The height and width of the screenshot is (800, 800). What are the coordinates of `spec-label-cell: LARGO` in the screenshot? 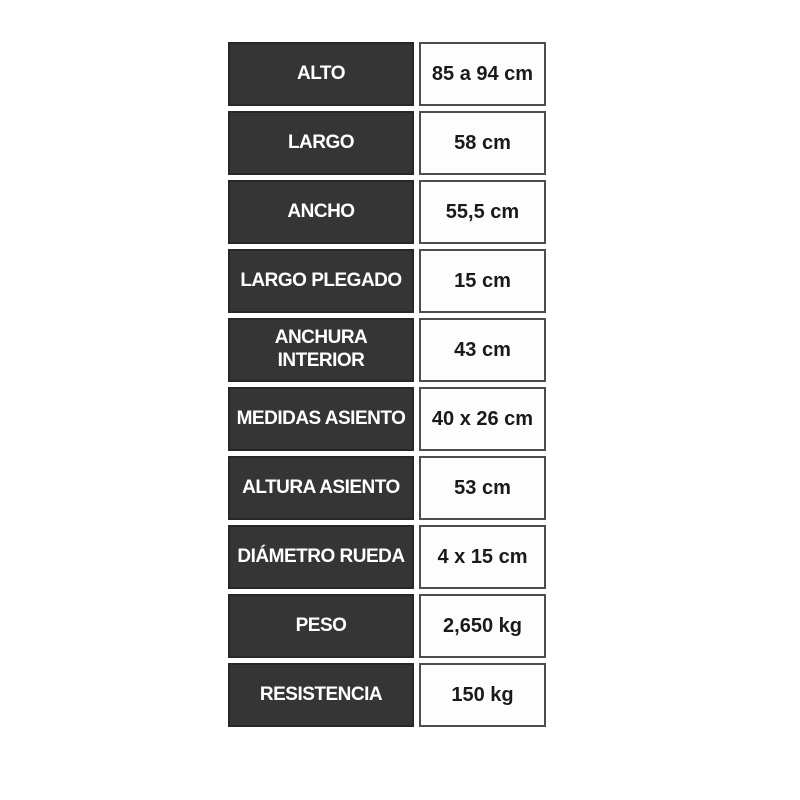 It's located at (321, 143).